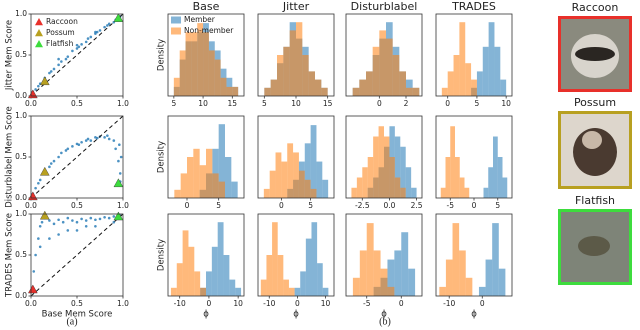 The width and height of the screenshot is (640, 330). Describe the element at coordinates (310, 205) in the screenshot. I see `x-tick-label: 5` at that location.